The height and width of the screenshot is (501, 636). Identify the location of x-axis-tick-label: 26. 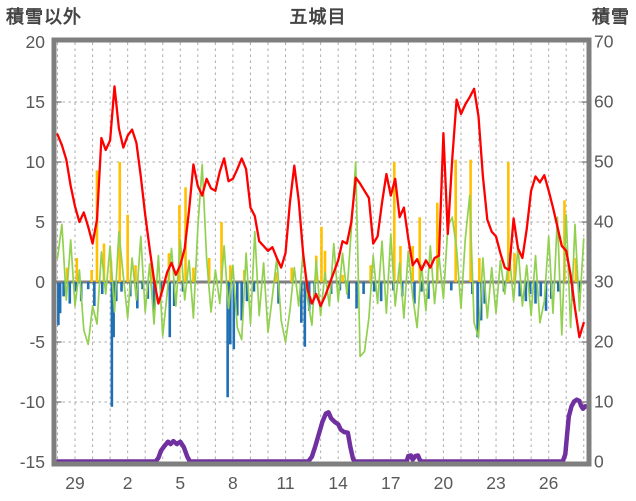
(548, 483).